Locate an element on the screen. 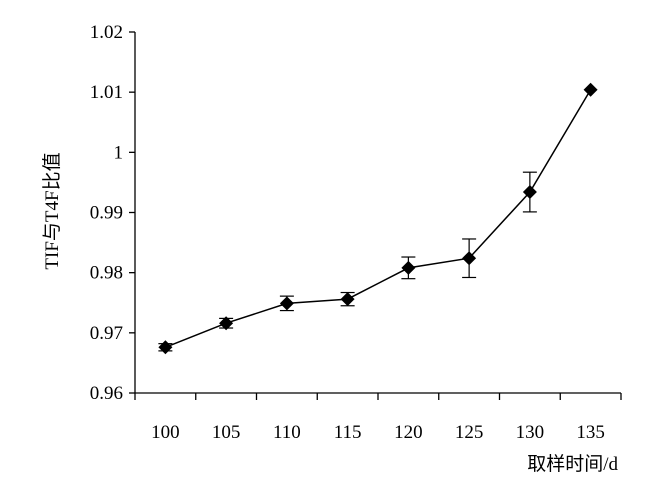 This screenshot has width=671, height=483. y-axis-ticks: 0.96 0.97 0.98 0.99 1 1.01 1.02 is located at coordinates (112, 213).